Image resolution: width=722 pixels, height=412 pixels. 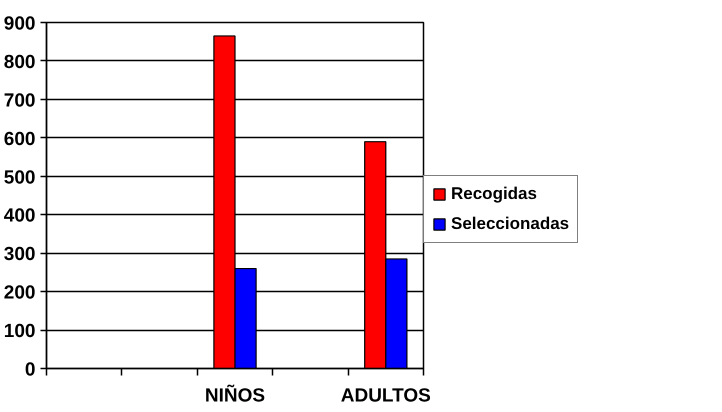 I want to click on x-tick-label: ADULTOS, so click(x=385, y=396).